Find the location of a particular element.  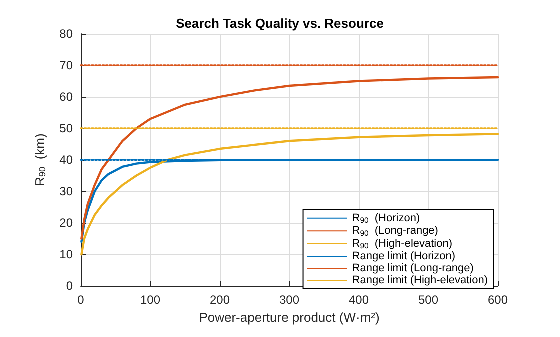

x-tick-label: 300 is located at coordinates (289, 300).